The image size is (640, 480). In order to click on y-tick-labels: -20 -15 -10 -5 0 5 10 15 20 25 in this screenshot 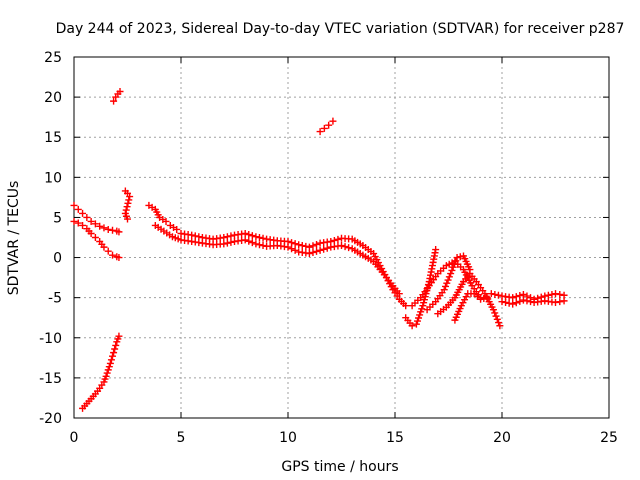, I will do `click(50, 238)`.